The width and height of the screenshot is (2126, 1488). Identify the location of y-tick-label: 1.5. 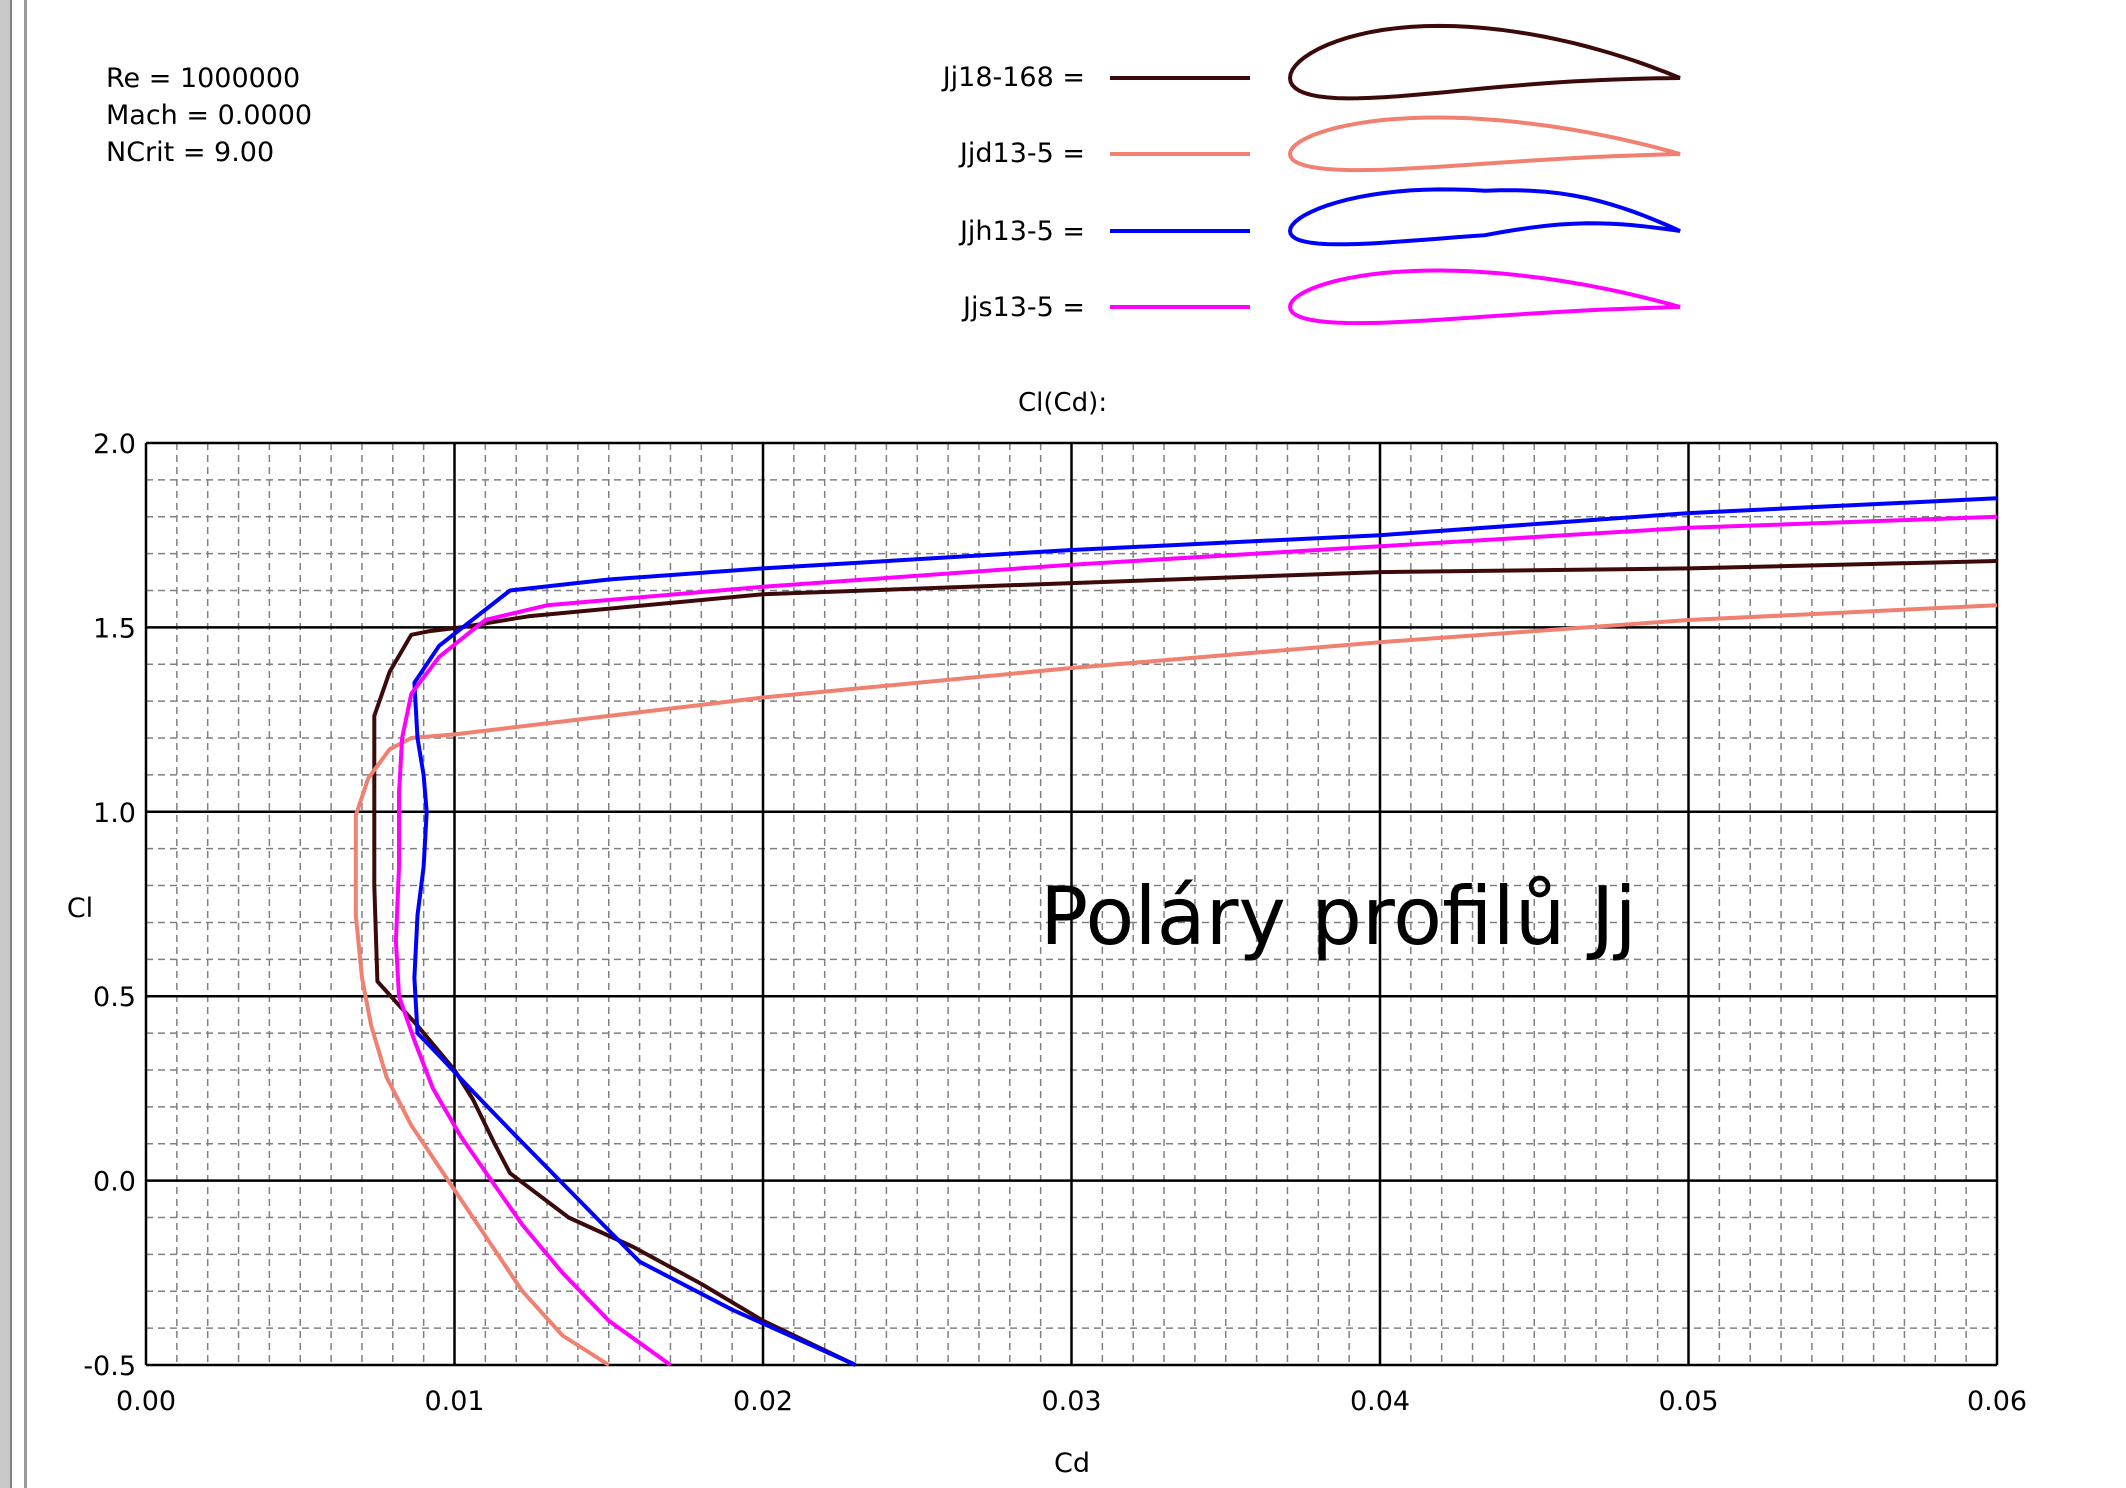
(114, 628).